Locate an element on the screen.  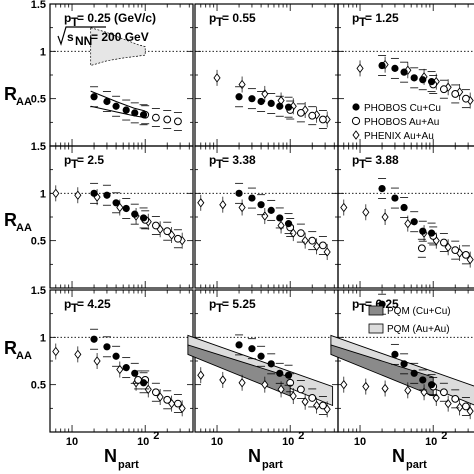
pt-label-value: = 5.25 is located at coordinates (239, 304).